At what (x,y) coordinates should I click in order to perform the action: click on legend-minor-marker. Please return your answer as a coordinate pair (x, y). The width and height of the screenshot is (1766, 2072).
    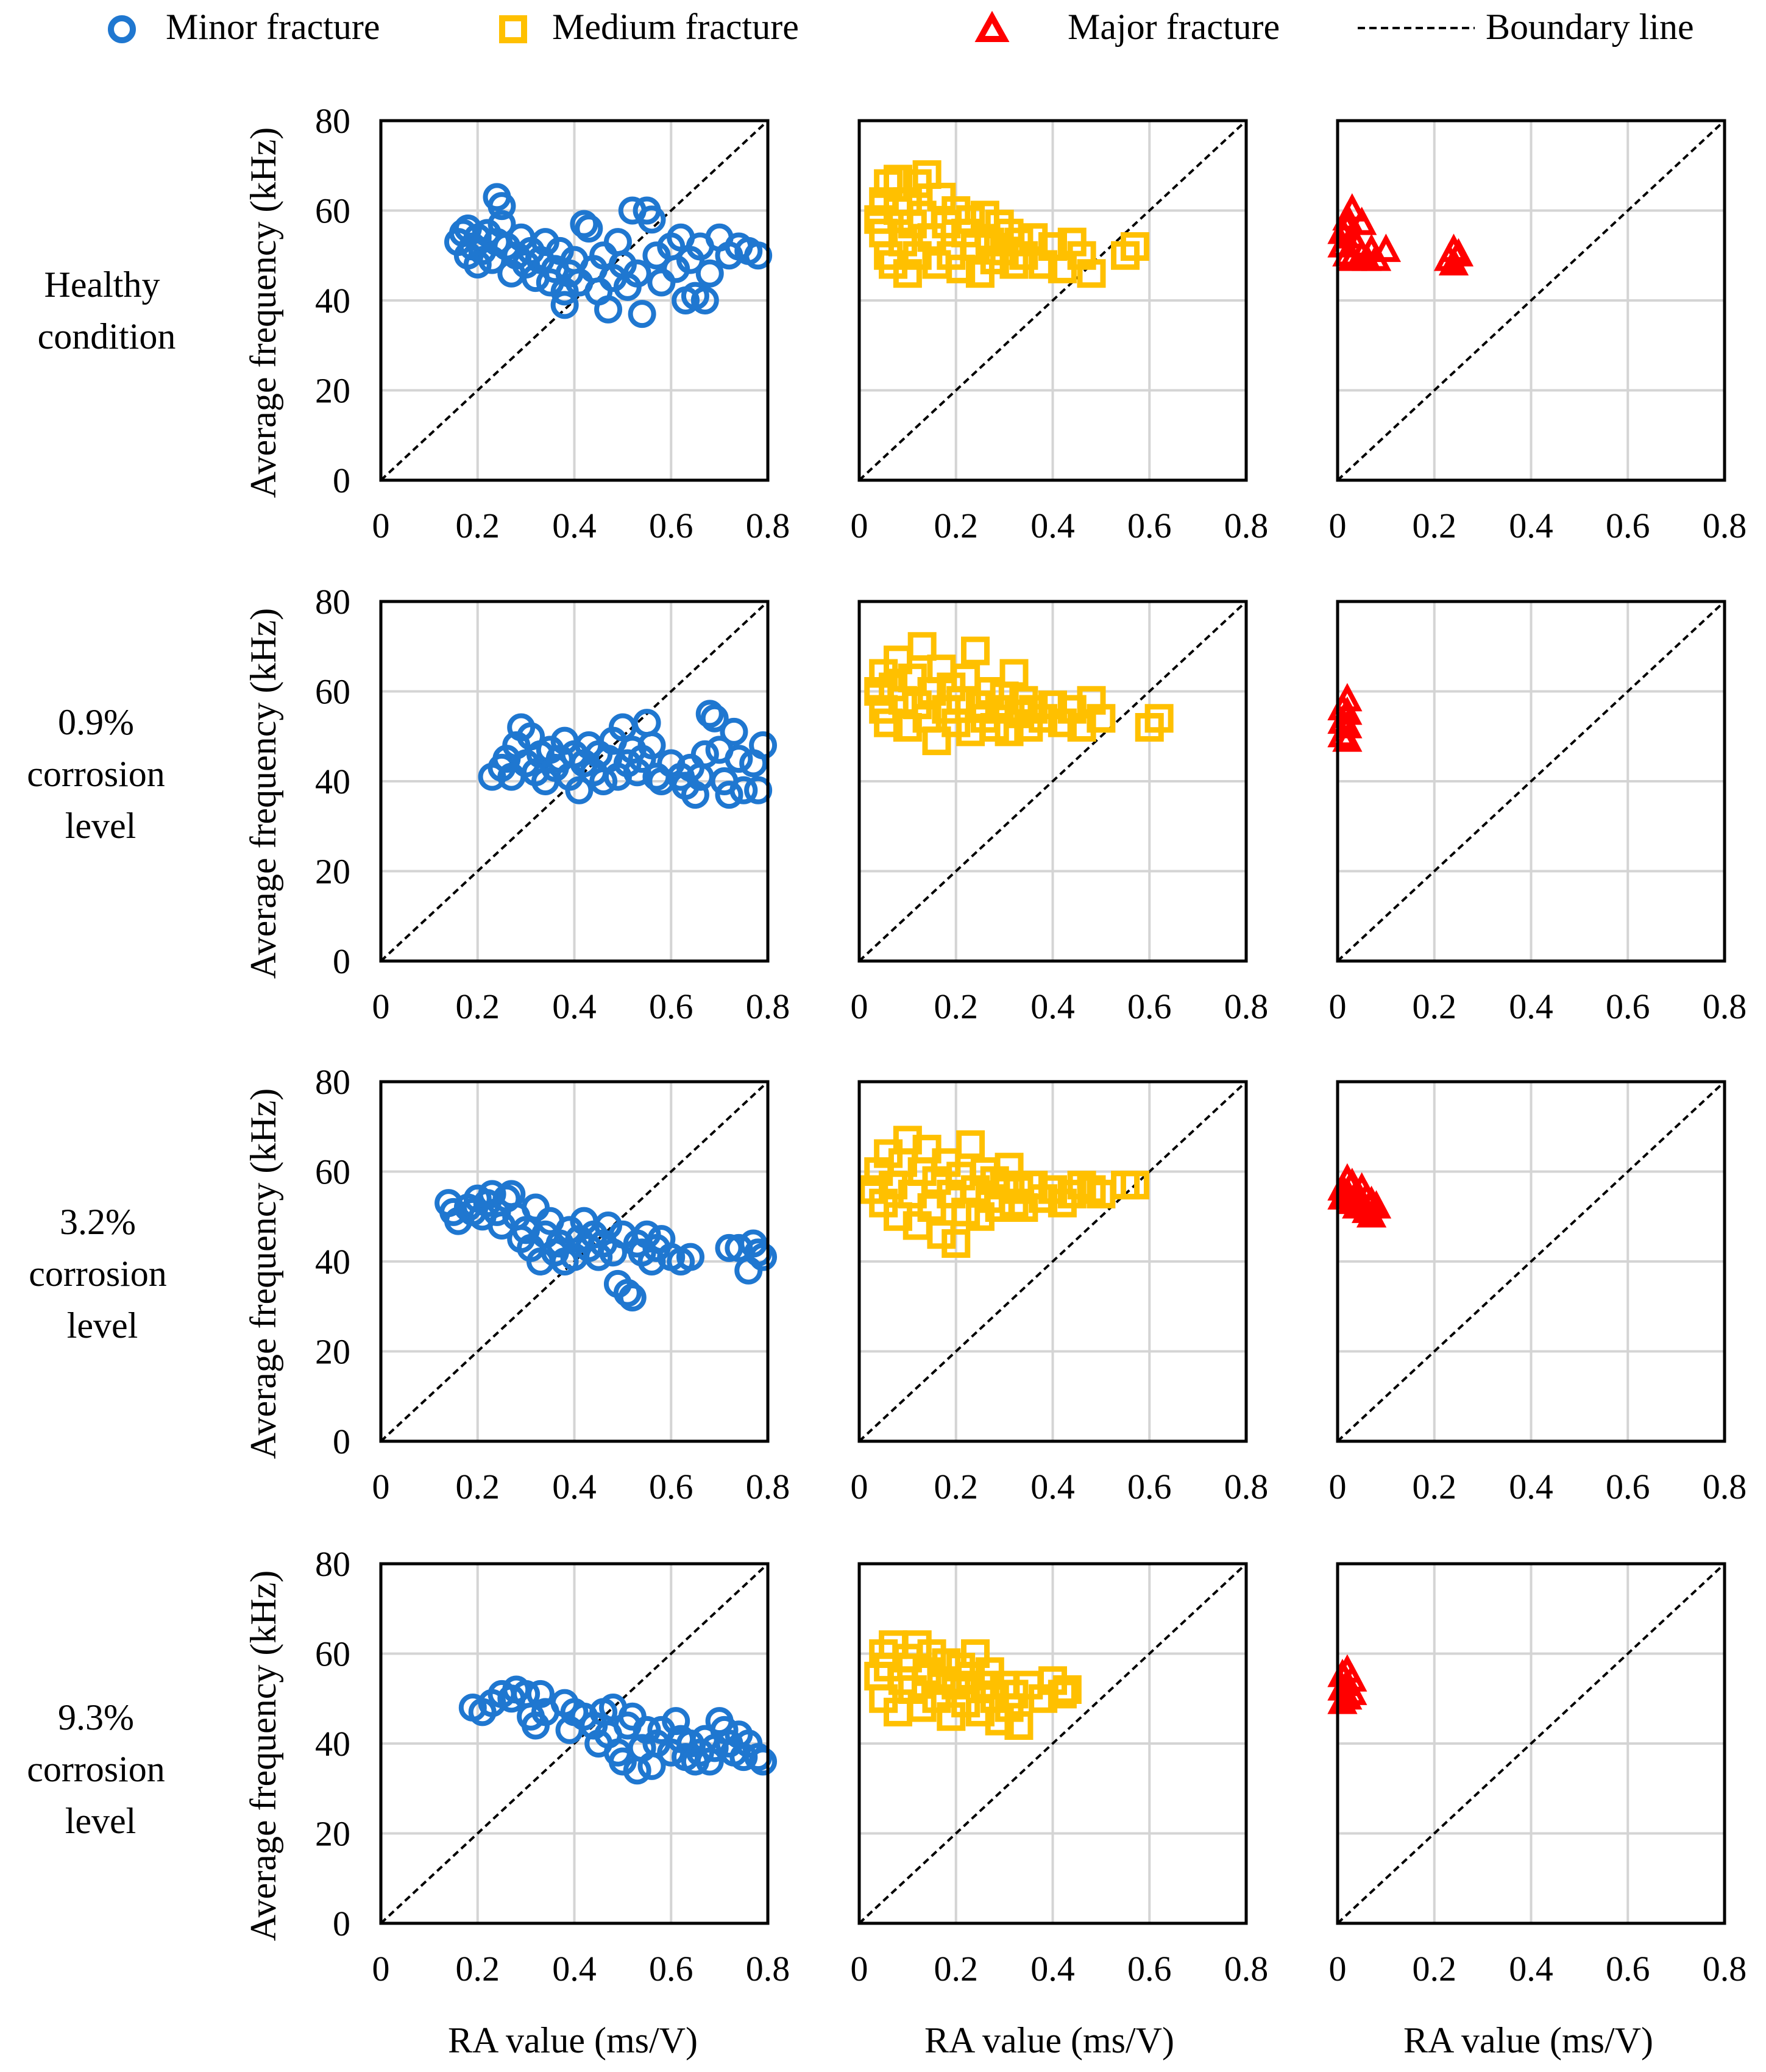
    Looking at the image, I should click on (122, 29).